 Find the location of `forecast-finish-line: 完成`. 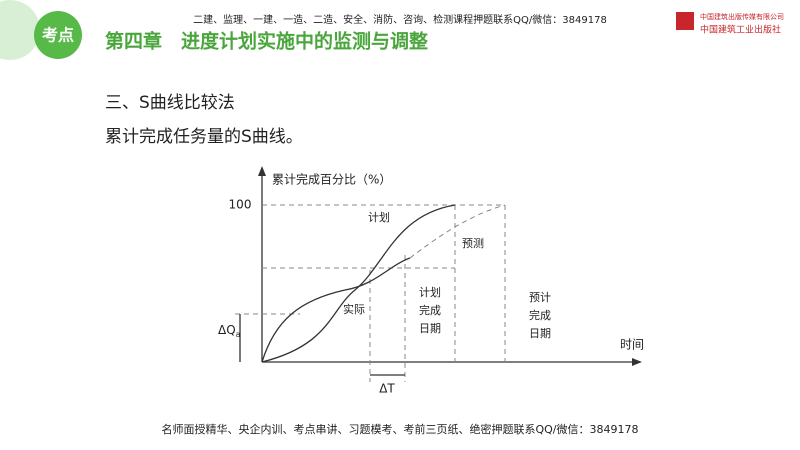

forecast-finish-line: 完成 is located at coordinates (540, 315).